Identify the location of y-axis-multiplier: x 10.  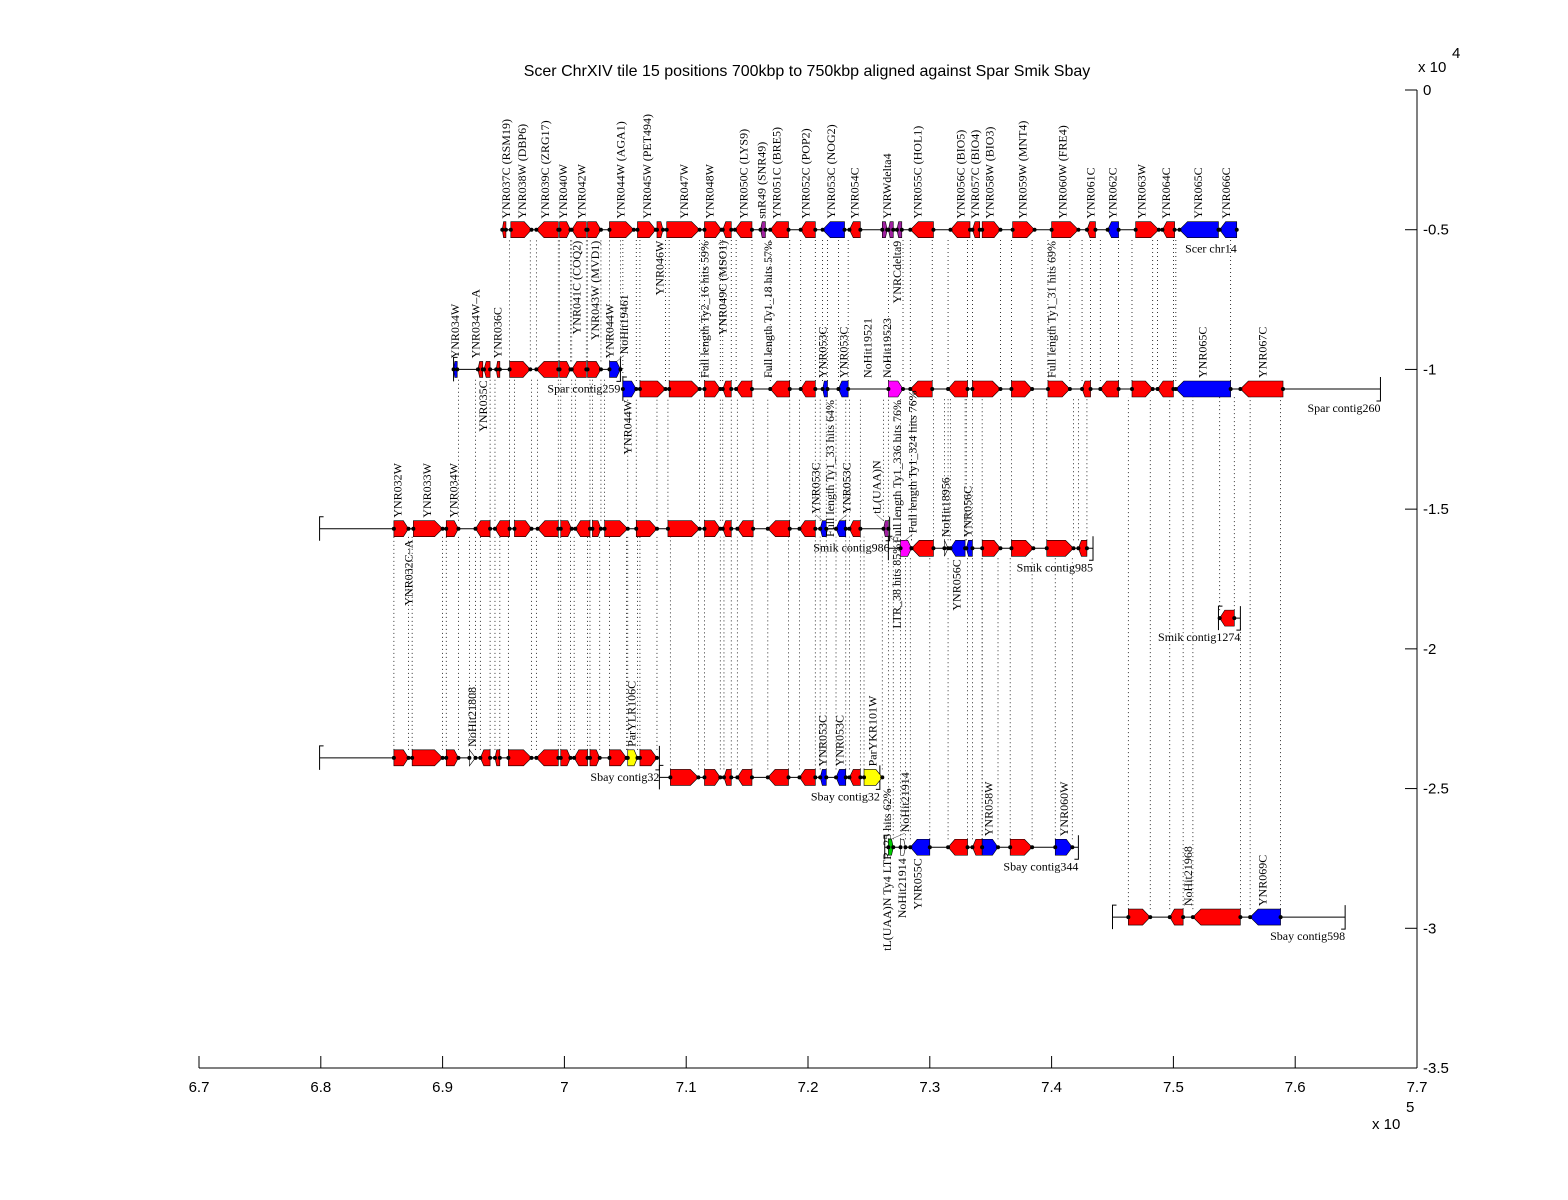
(1432, 67).